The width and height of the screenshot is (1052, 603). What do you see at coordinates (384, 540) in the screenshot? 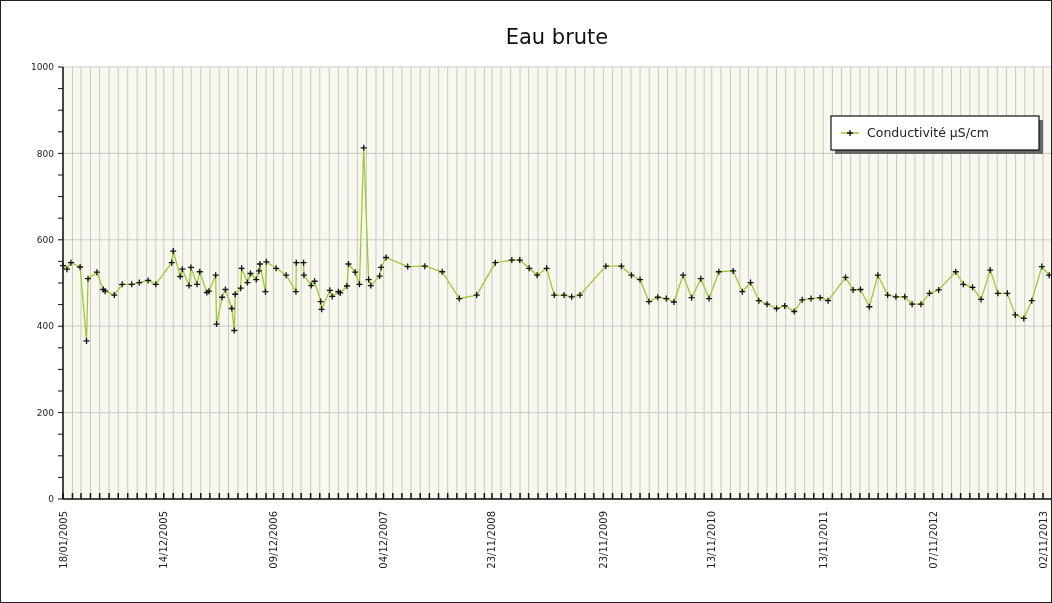
I see `x-tick-label: 04/12/2007` at bounding box center [384, 540].